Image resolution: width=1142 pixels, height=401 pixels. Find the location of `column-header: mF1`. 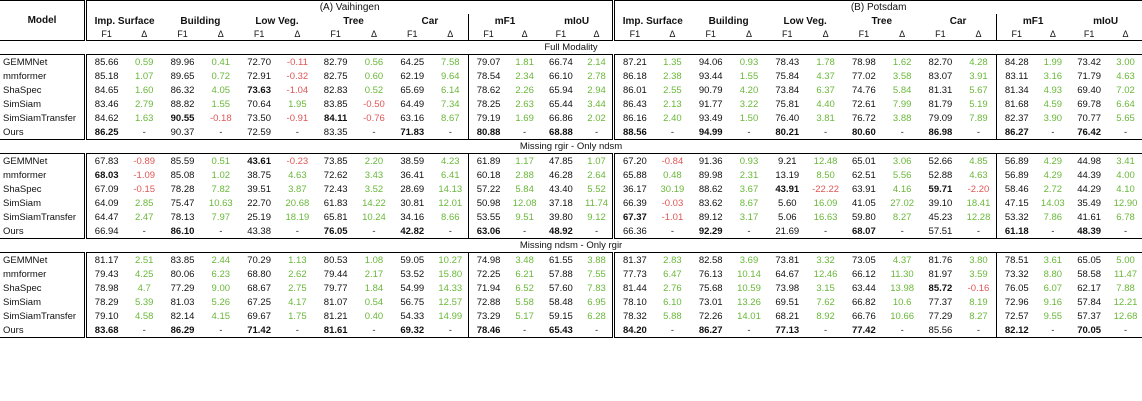

column-header: mF1 is located at coordinates (1033, 21).